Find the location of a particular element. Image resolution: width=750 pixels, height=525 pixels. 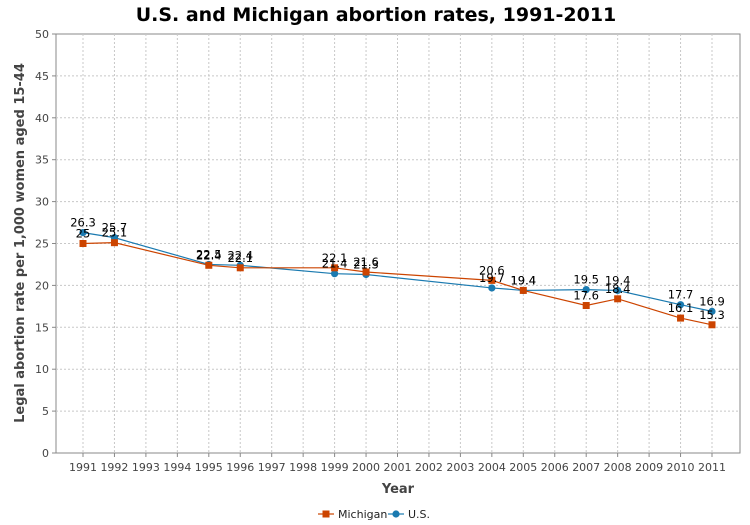

michigan-data-label: 20.6 is located at coordinates (492, 270).